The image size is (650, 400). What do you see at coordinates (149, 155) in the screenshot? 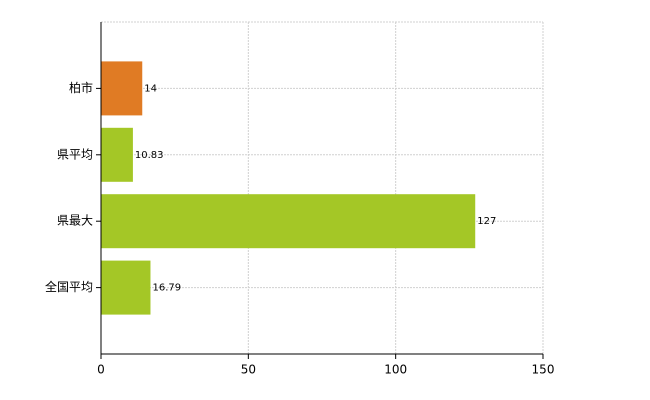
I see `value-label: 10.83` at bounding box center [149, 155].